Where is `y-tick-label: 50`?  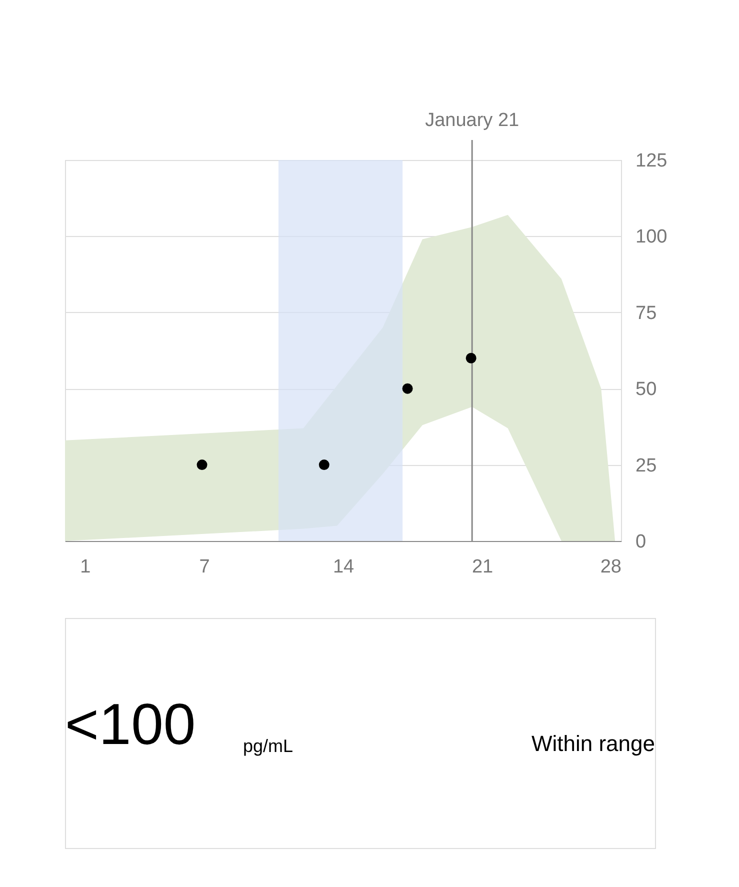
y-tick-label: 50 is located at coordinates (646, 389).